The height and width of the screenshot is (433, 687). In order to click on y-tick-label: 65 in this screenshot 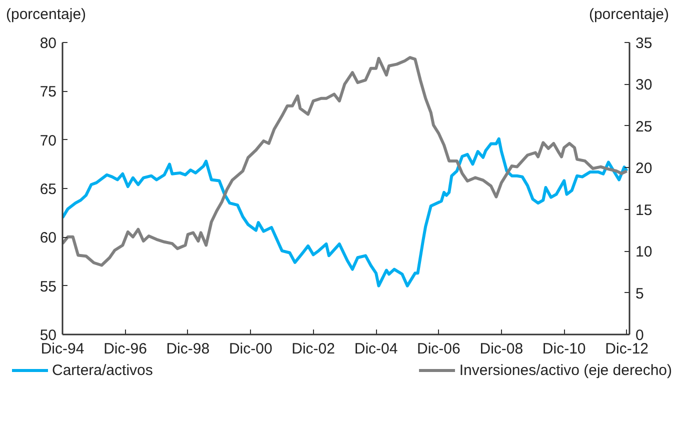, I will do `click(48, 189)`.